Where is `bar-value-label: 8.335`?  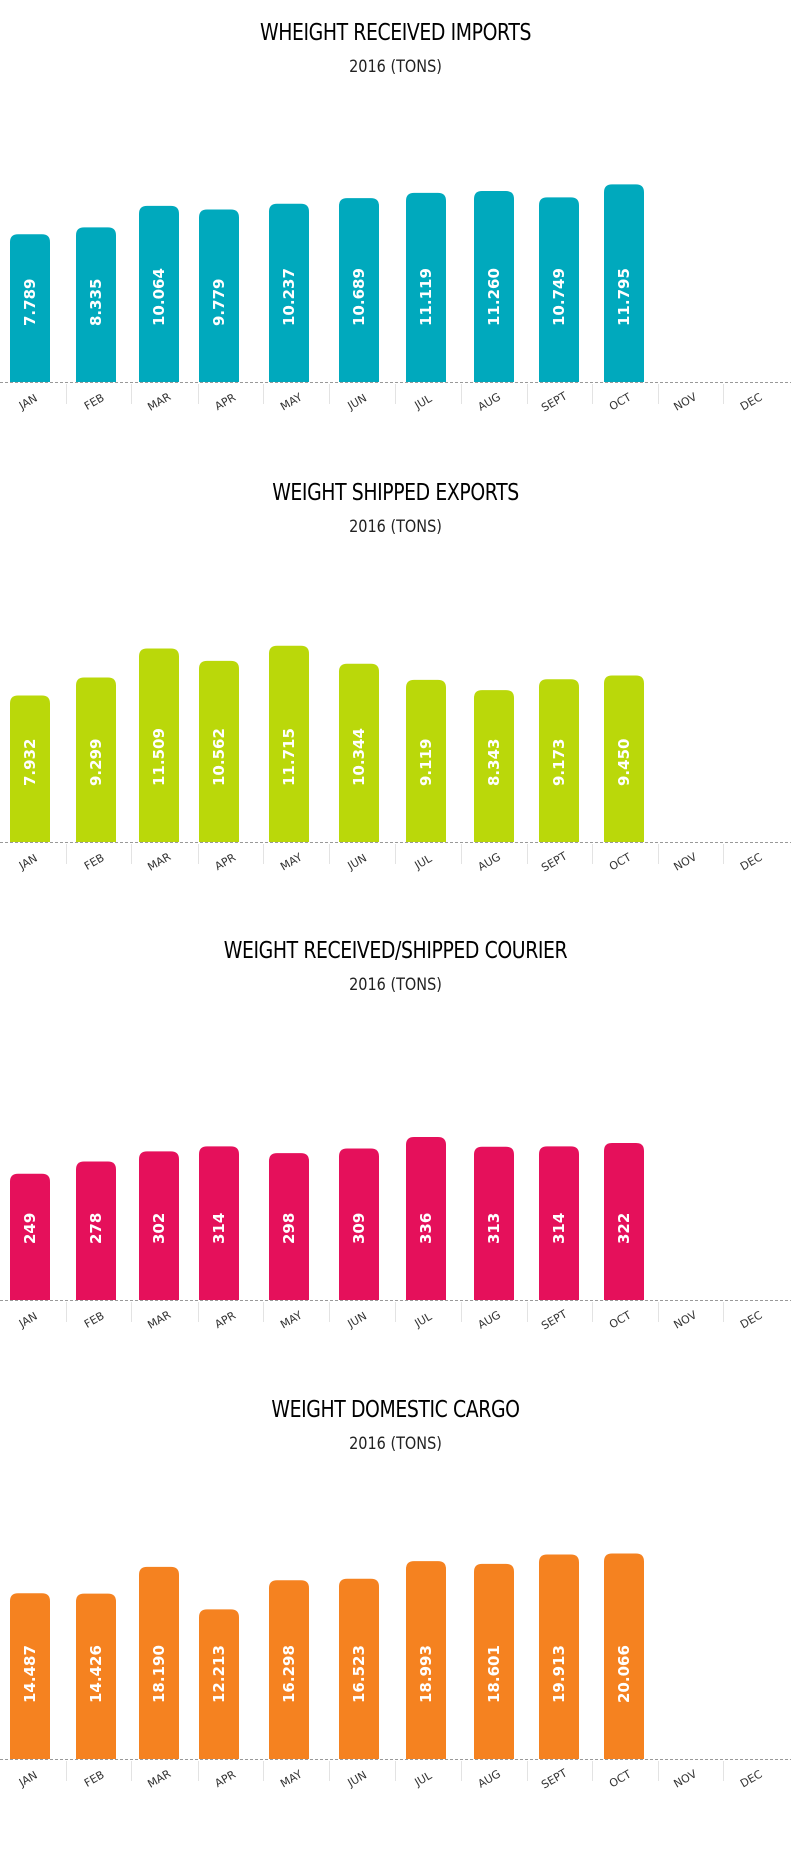
bar-value-label: 8.335 is located at coordinates (96, 302).